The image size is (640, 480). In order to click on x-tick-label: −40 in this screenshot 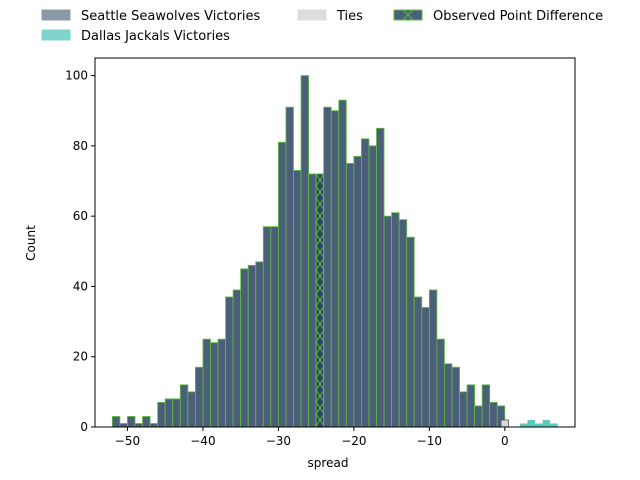, I will do `click(202, 441)`.